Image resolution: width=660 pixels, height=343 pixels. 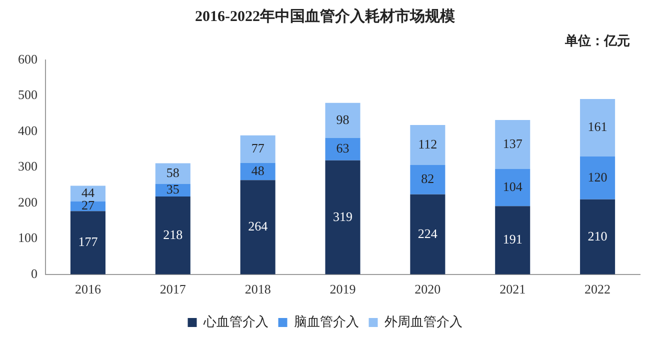 I want to click on data-label: 112, so click(x=428, y=144).